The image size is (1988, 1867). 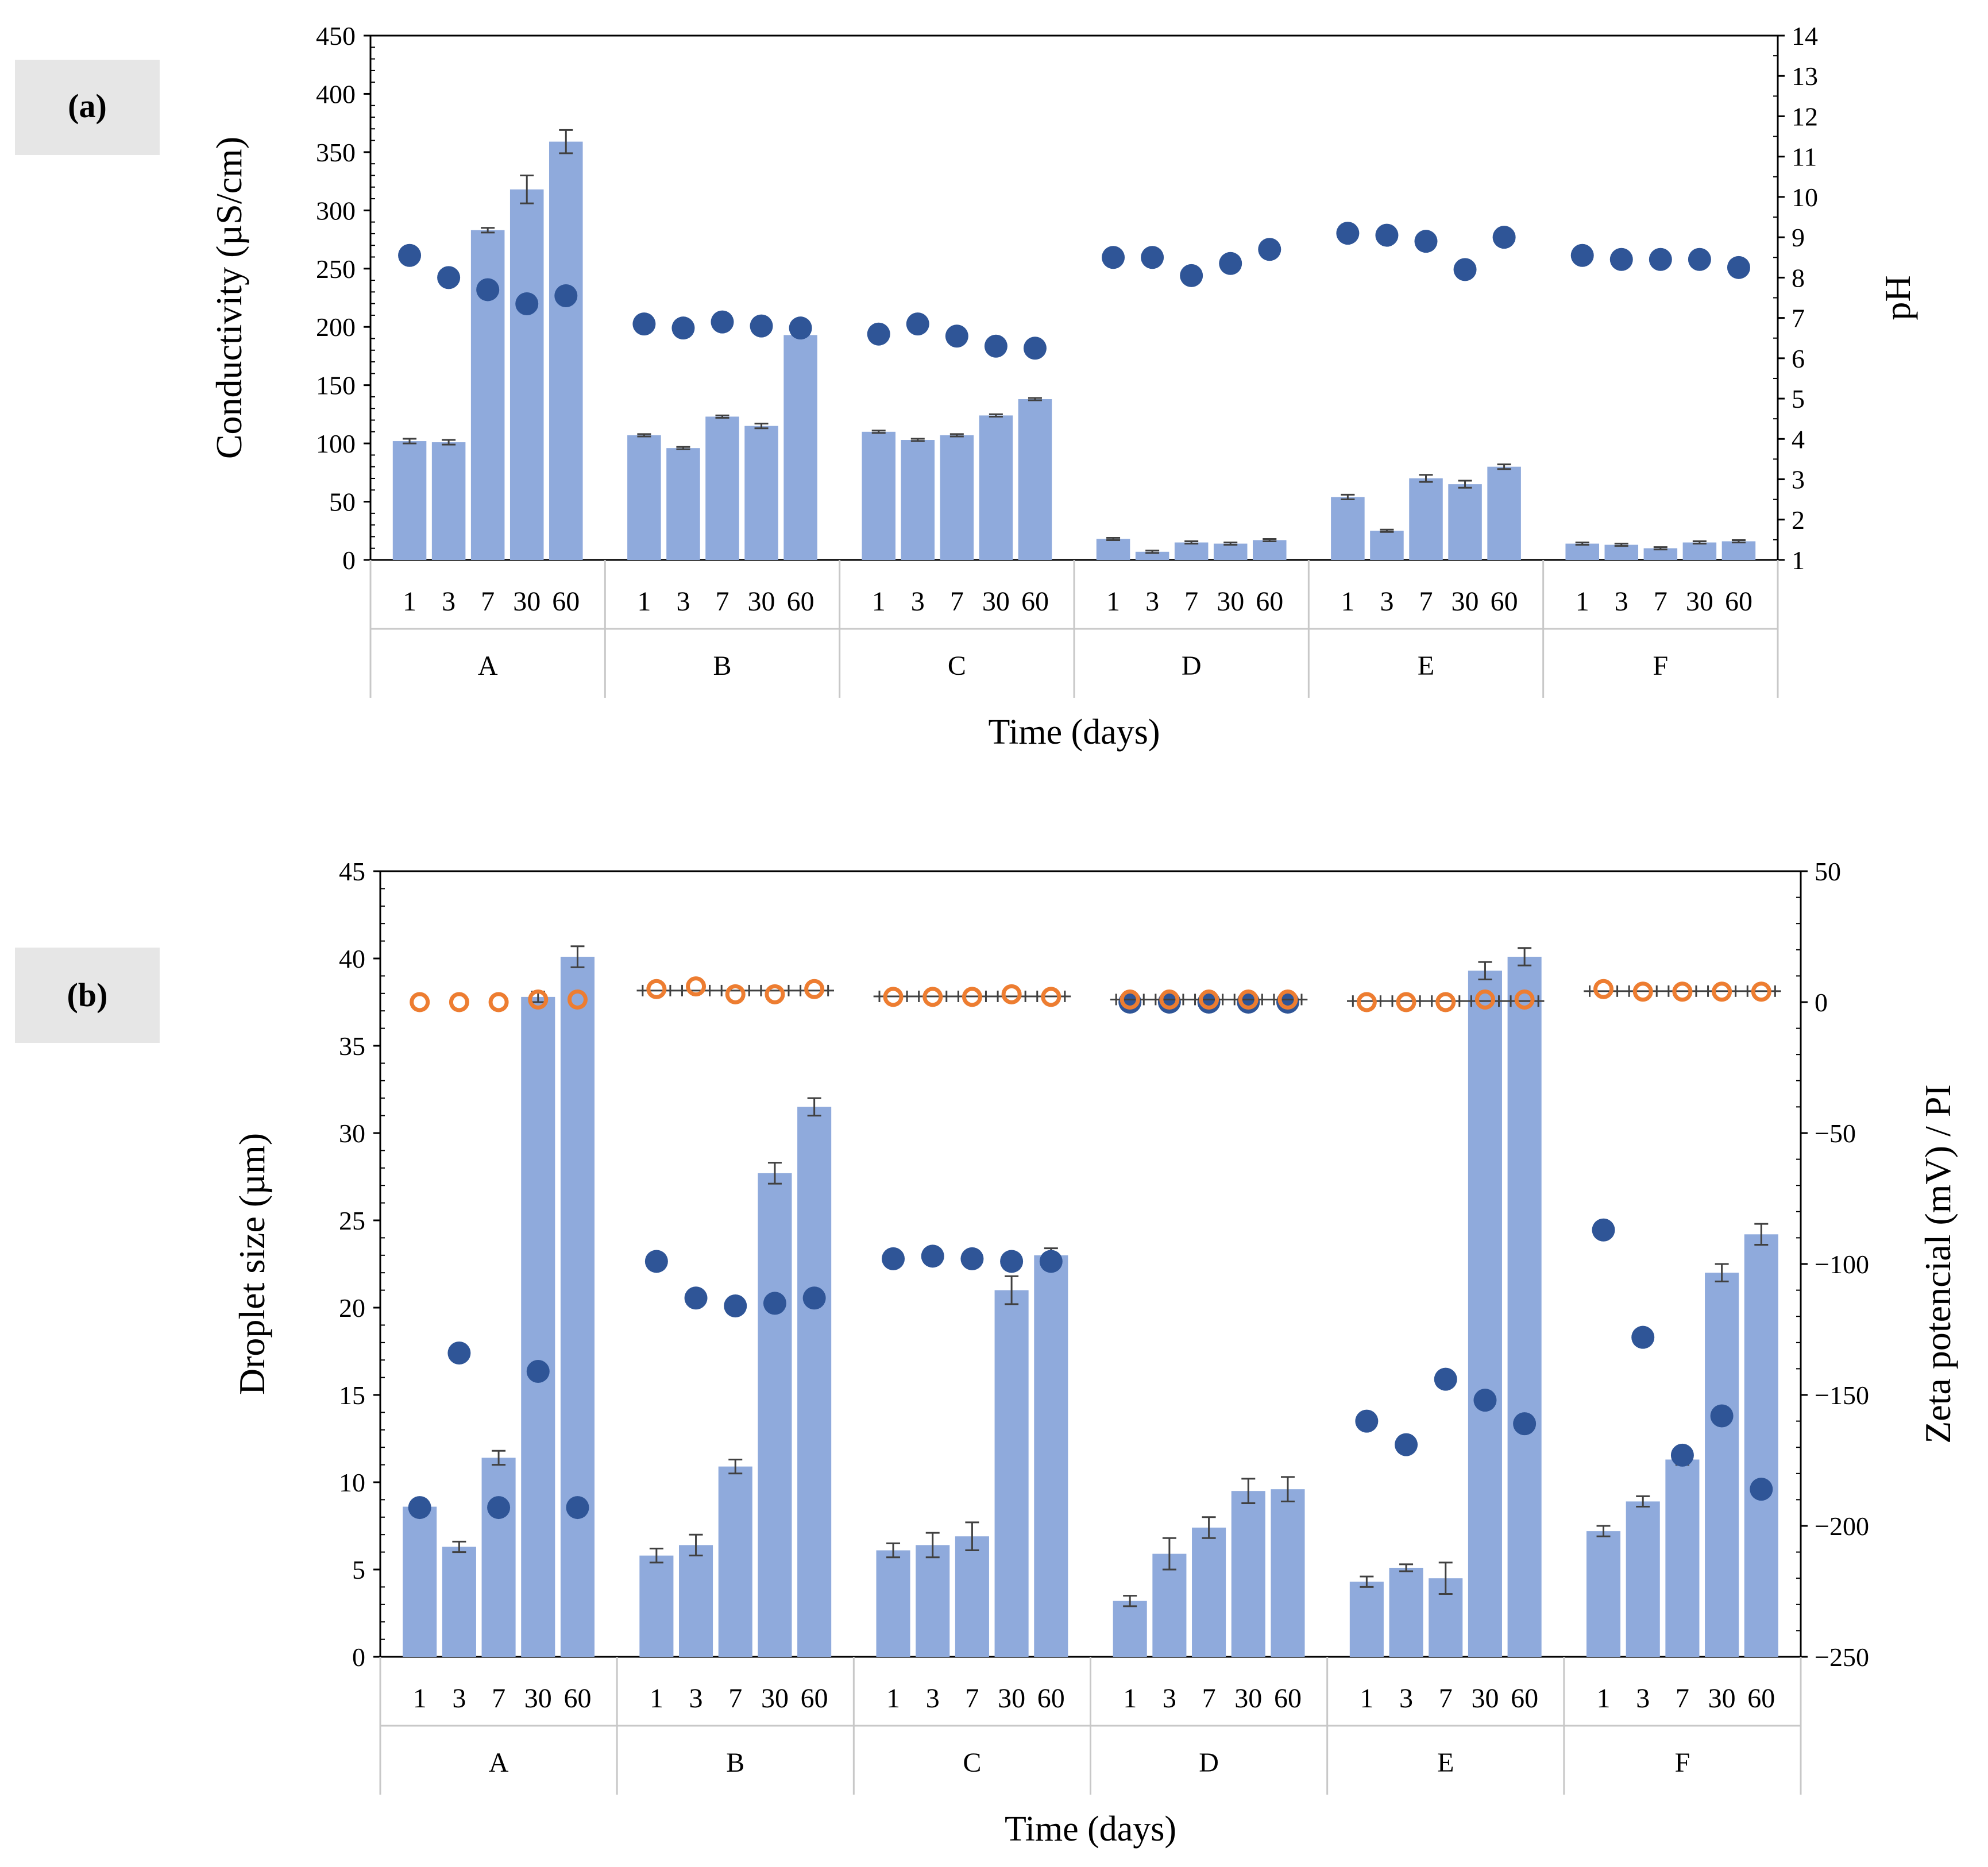 What do you see at coordinates (1799, 358) in the screenshot?
I see `right-tick-label: 6` at bounding box center [1799, 358].